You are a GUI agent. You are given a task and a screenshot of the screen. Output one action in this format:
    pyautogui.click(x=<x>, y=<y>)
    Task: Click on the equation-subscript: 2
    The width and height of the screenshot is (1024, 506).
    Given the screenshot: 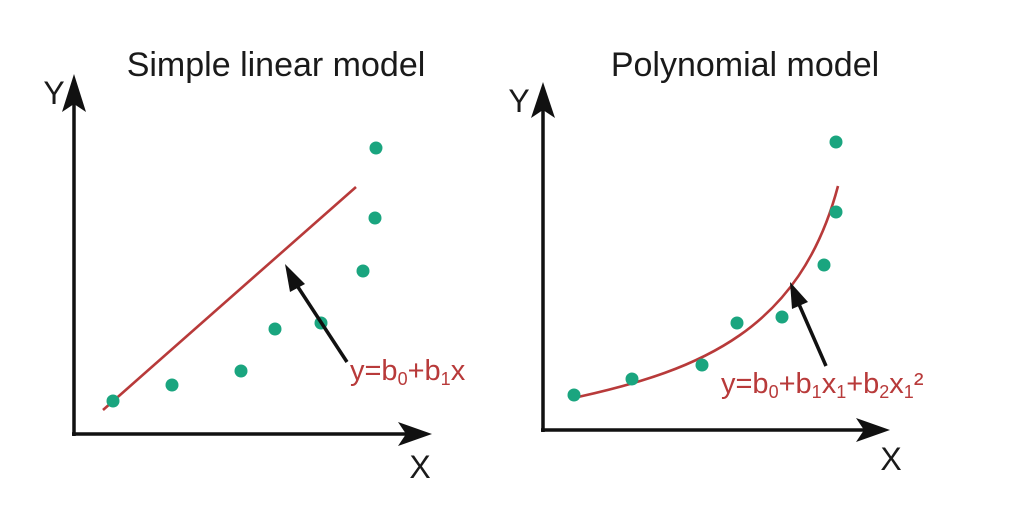 What is the action you would take?
    pyautogui.click(x=884, y=392)
    